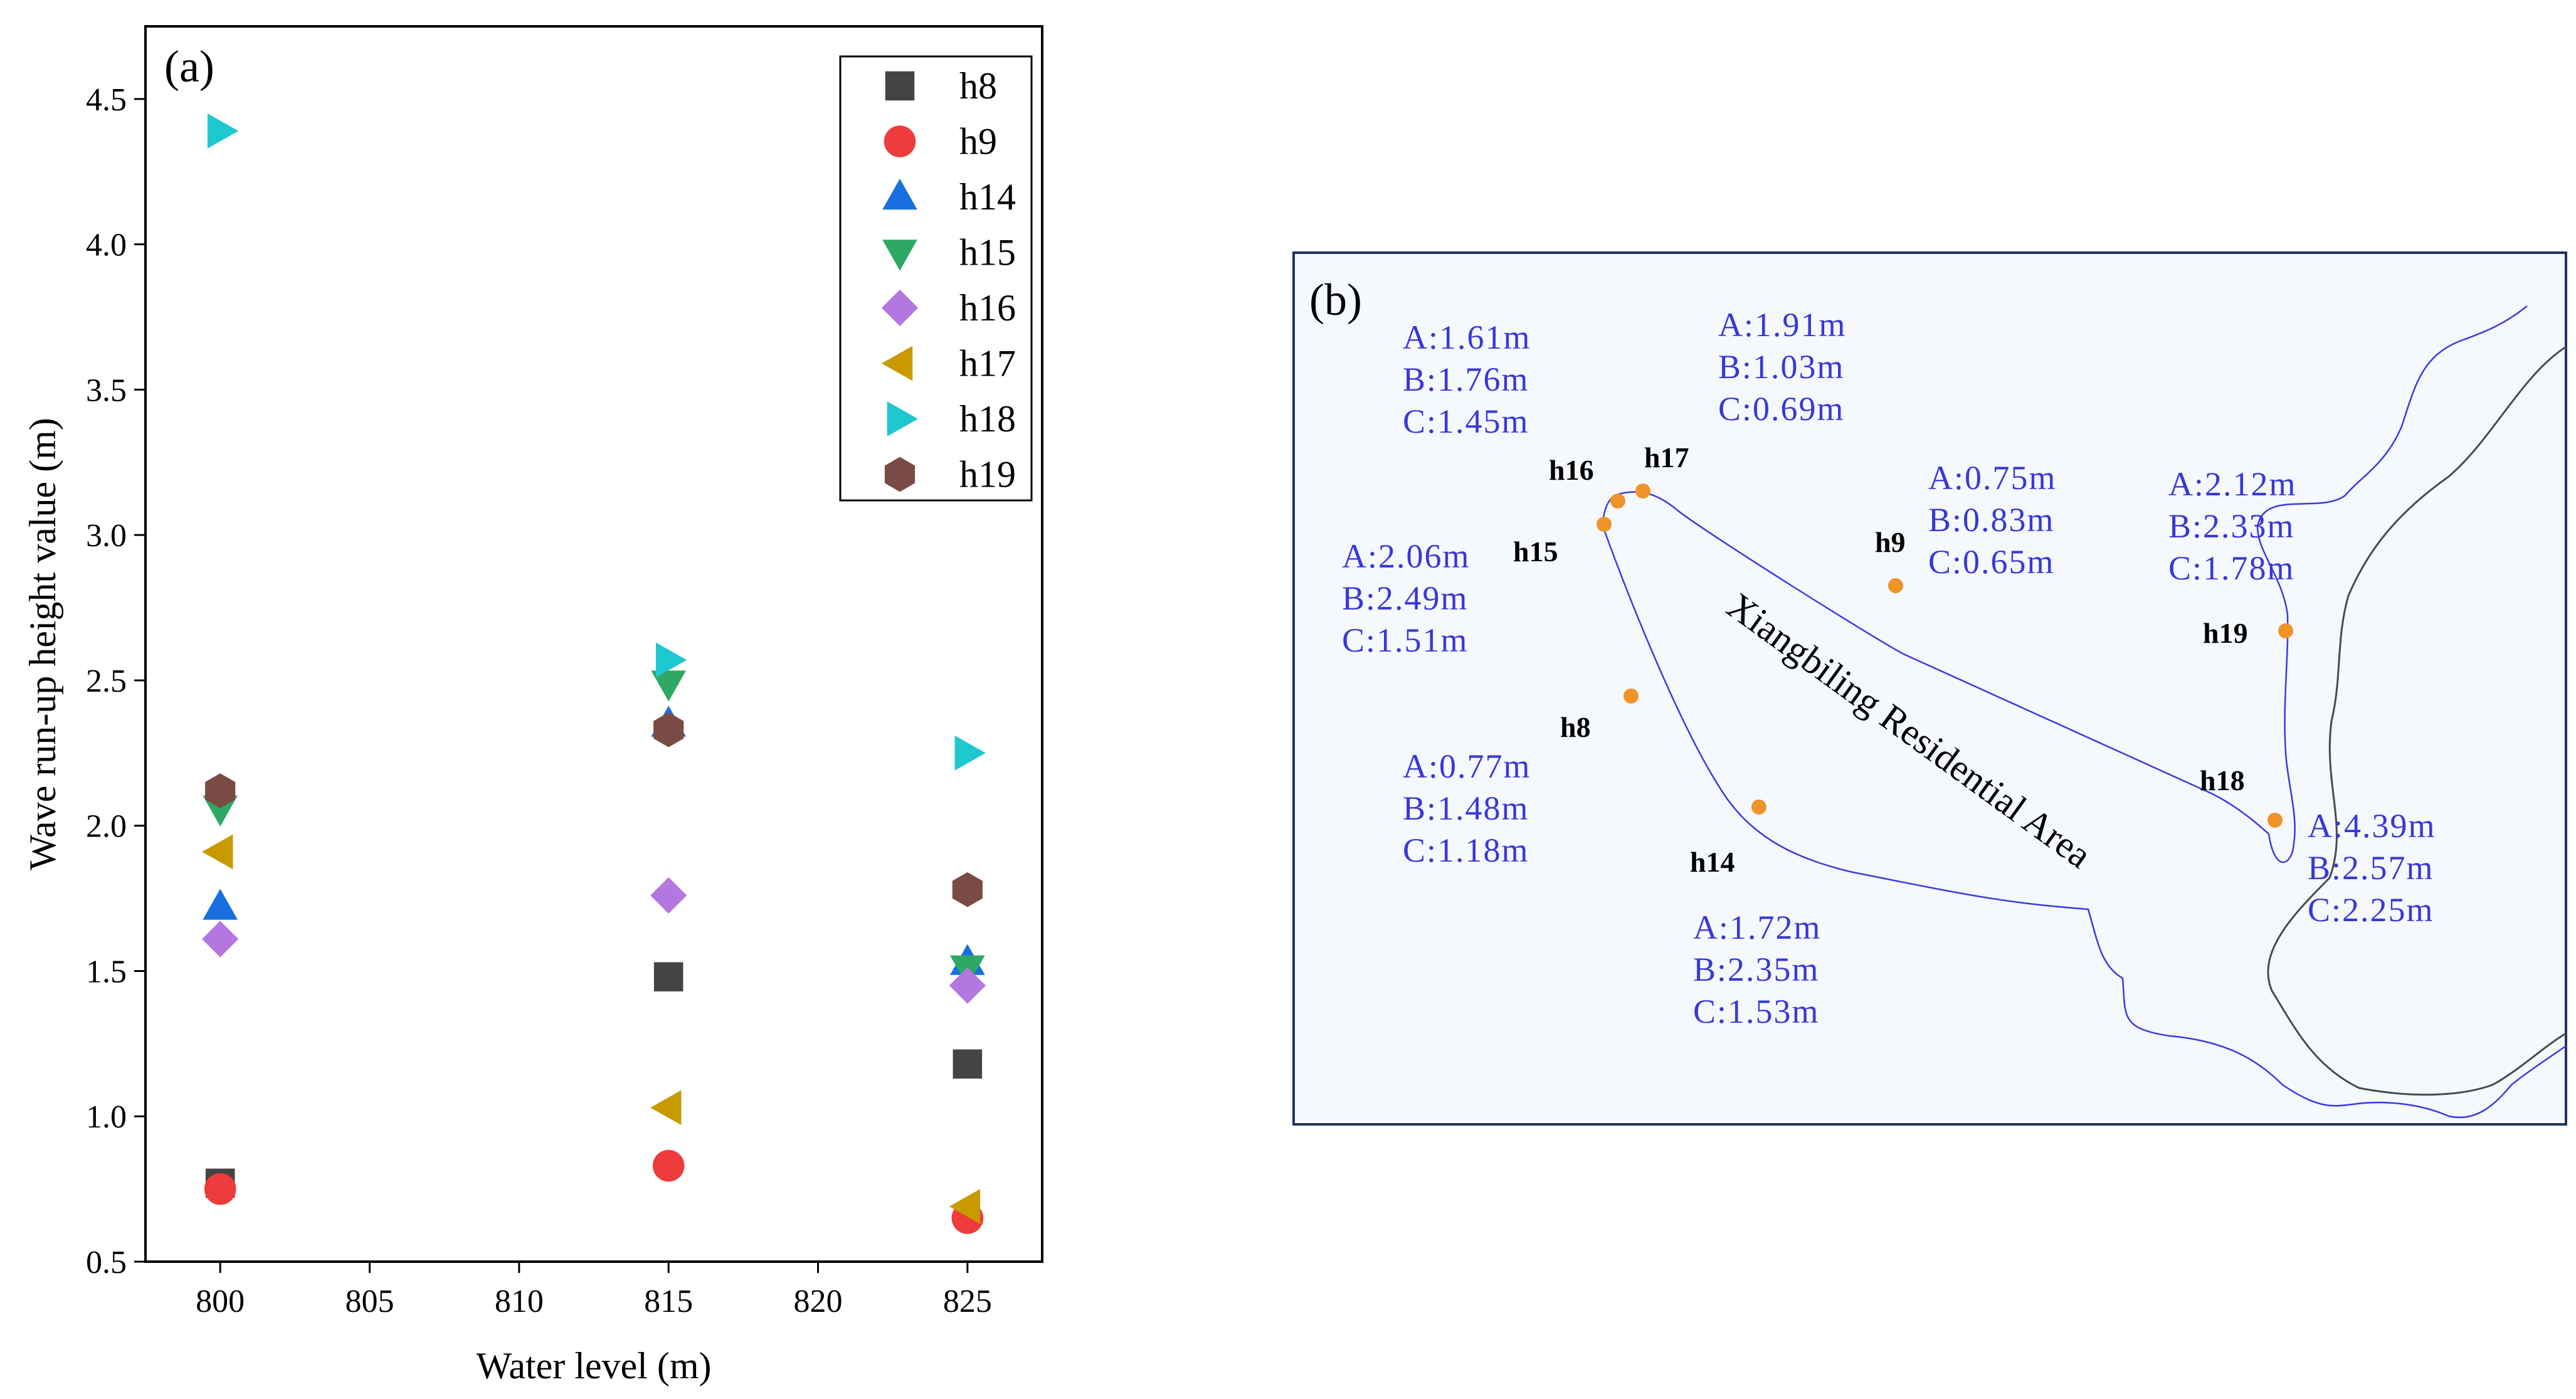 The image size is (2576, 1399). I want to click on map-value-h18: C:2.25m, so click(2371, 910).